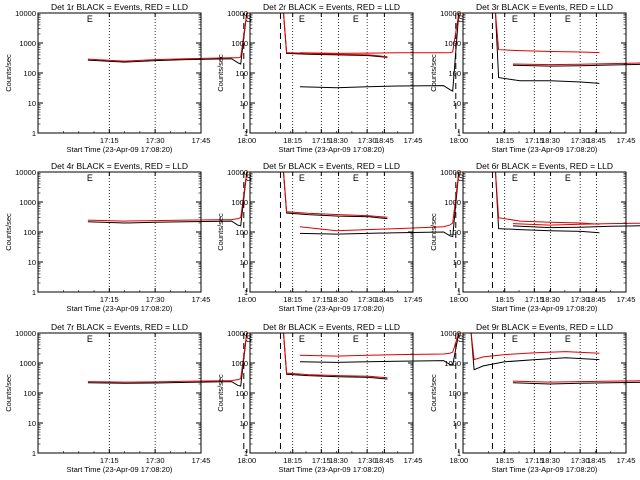 This screenshot has width=640, height=480. Describe the element at coordinates (119, 166) in the screenshot. I see `panel-title: Det 4r BLACK = Events, RED = LLD` at that location.